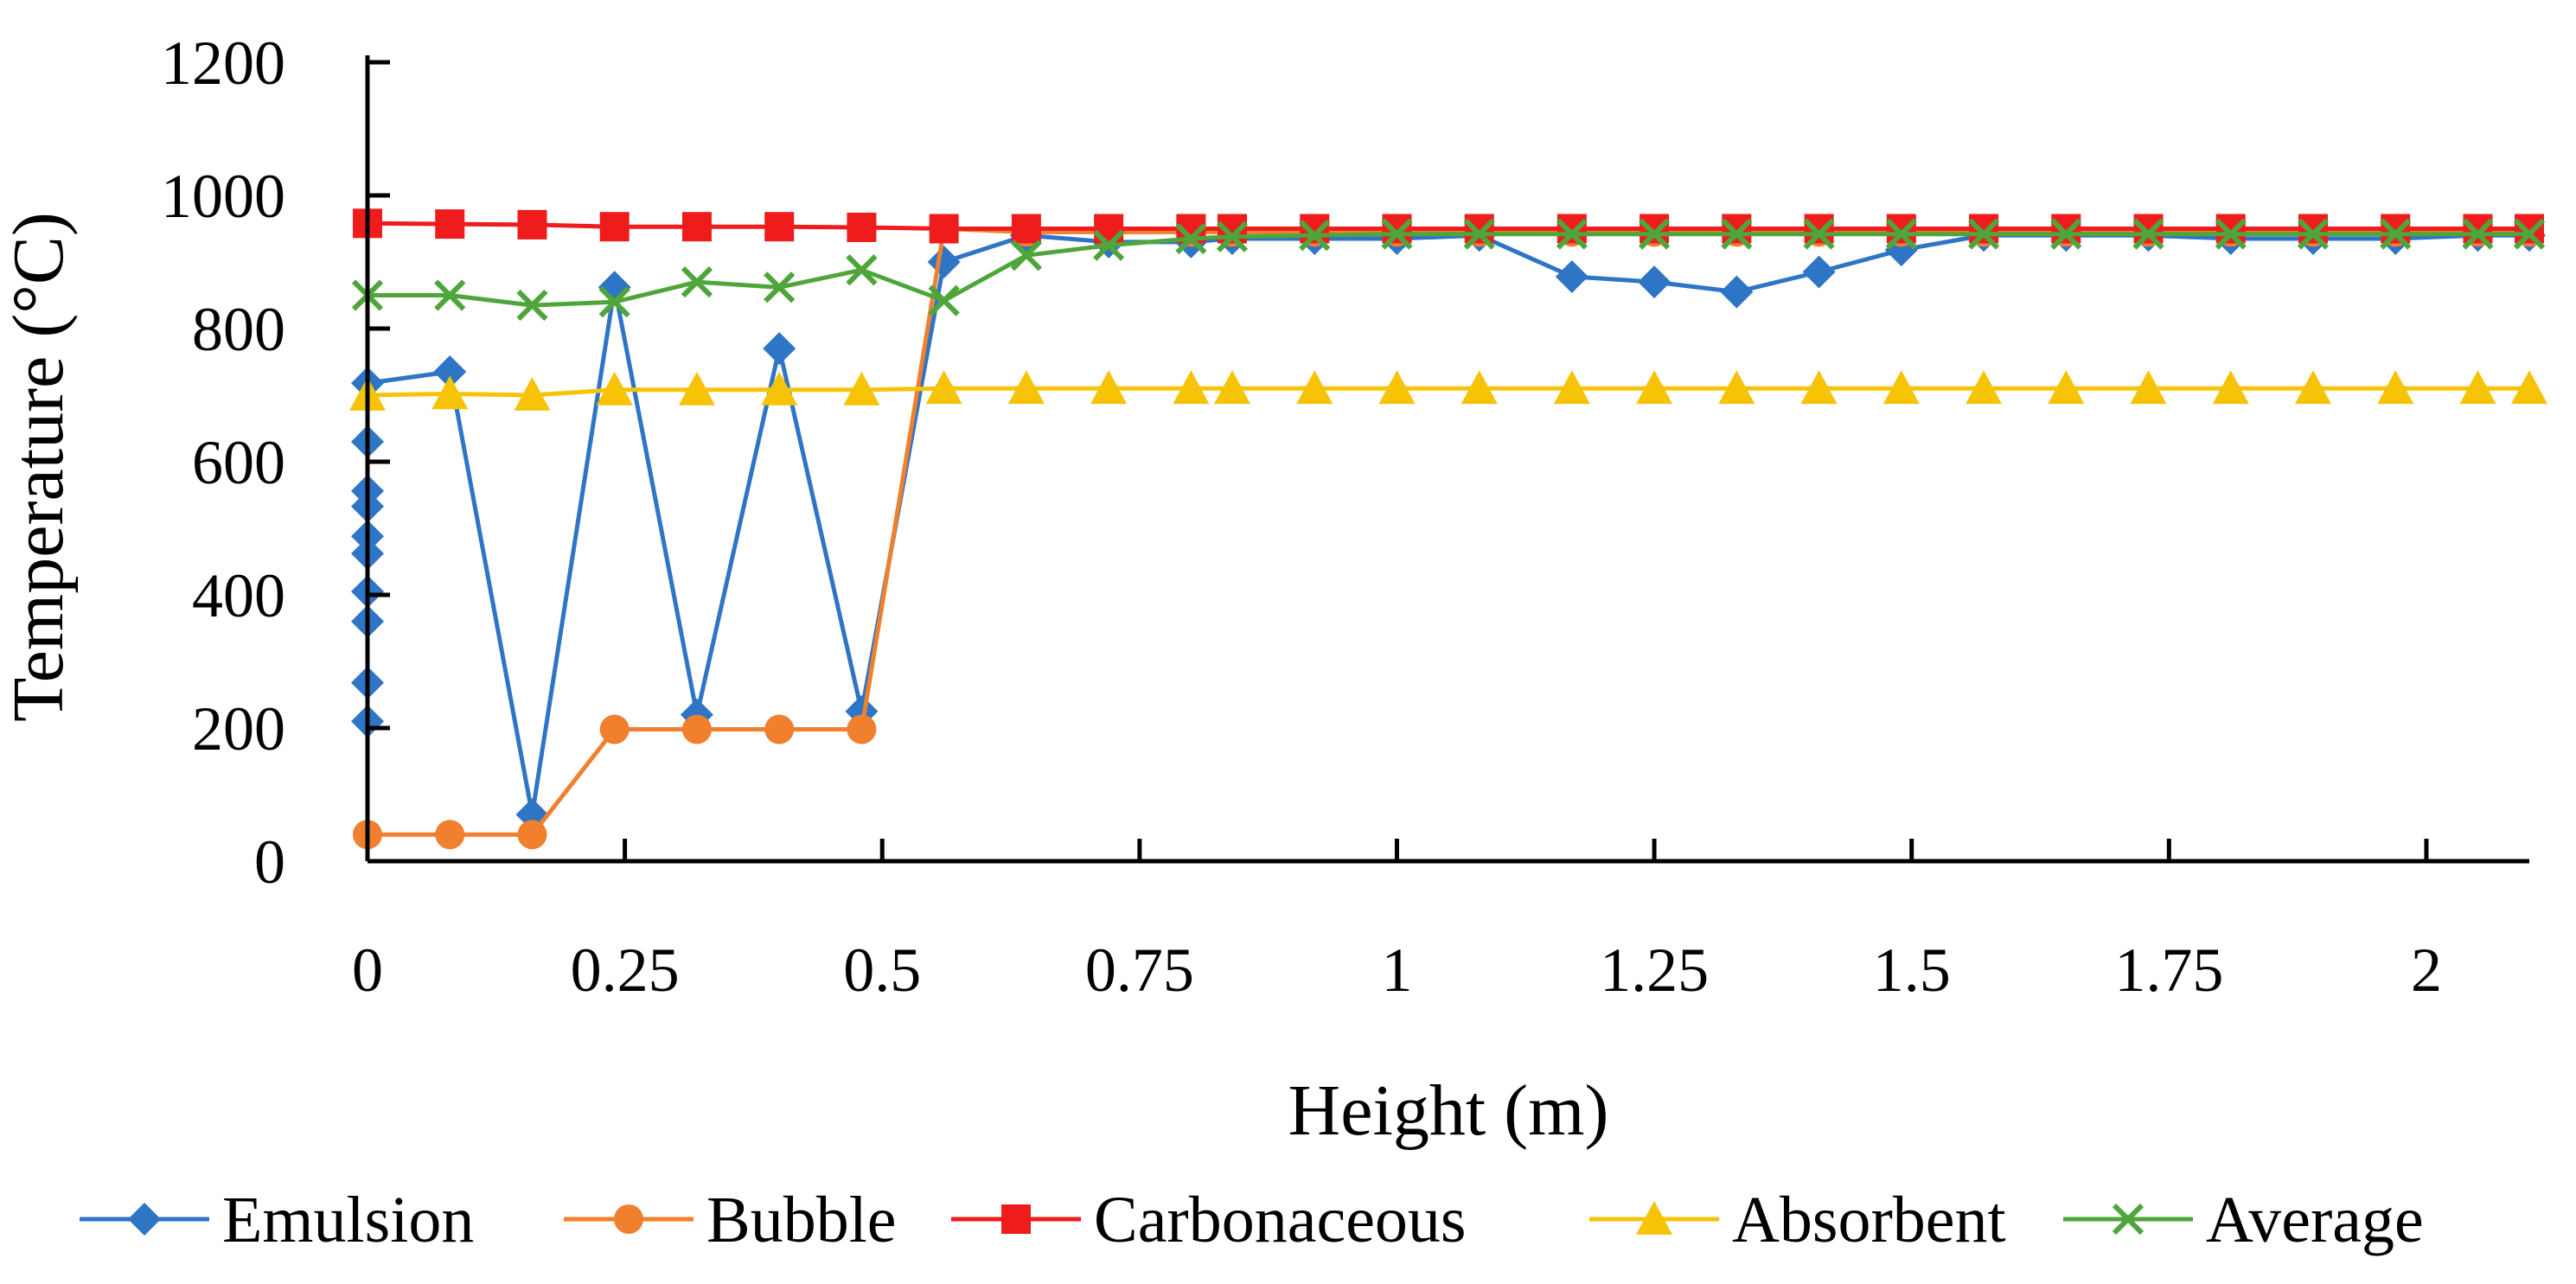  I want to click on average-line, so click(1448, 270).